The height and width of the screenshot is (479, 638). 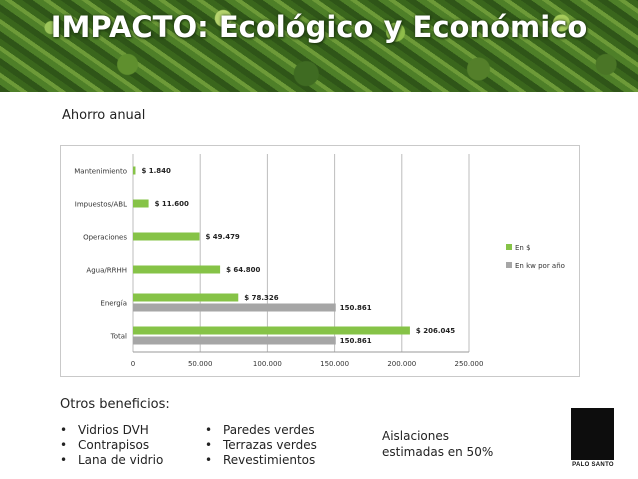 I want to click on legend-label: En $, so click(x=523, y=248).